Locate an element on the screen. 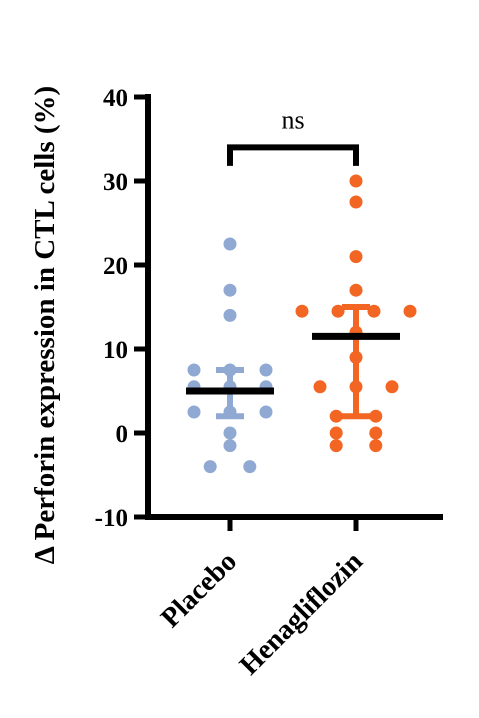 The height and width of the screenshot is (718, 479). summary-bars is located at coordinates (293, 362).